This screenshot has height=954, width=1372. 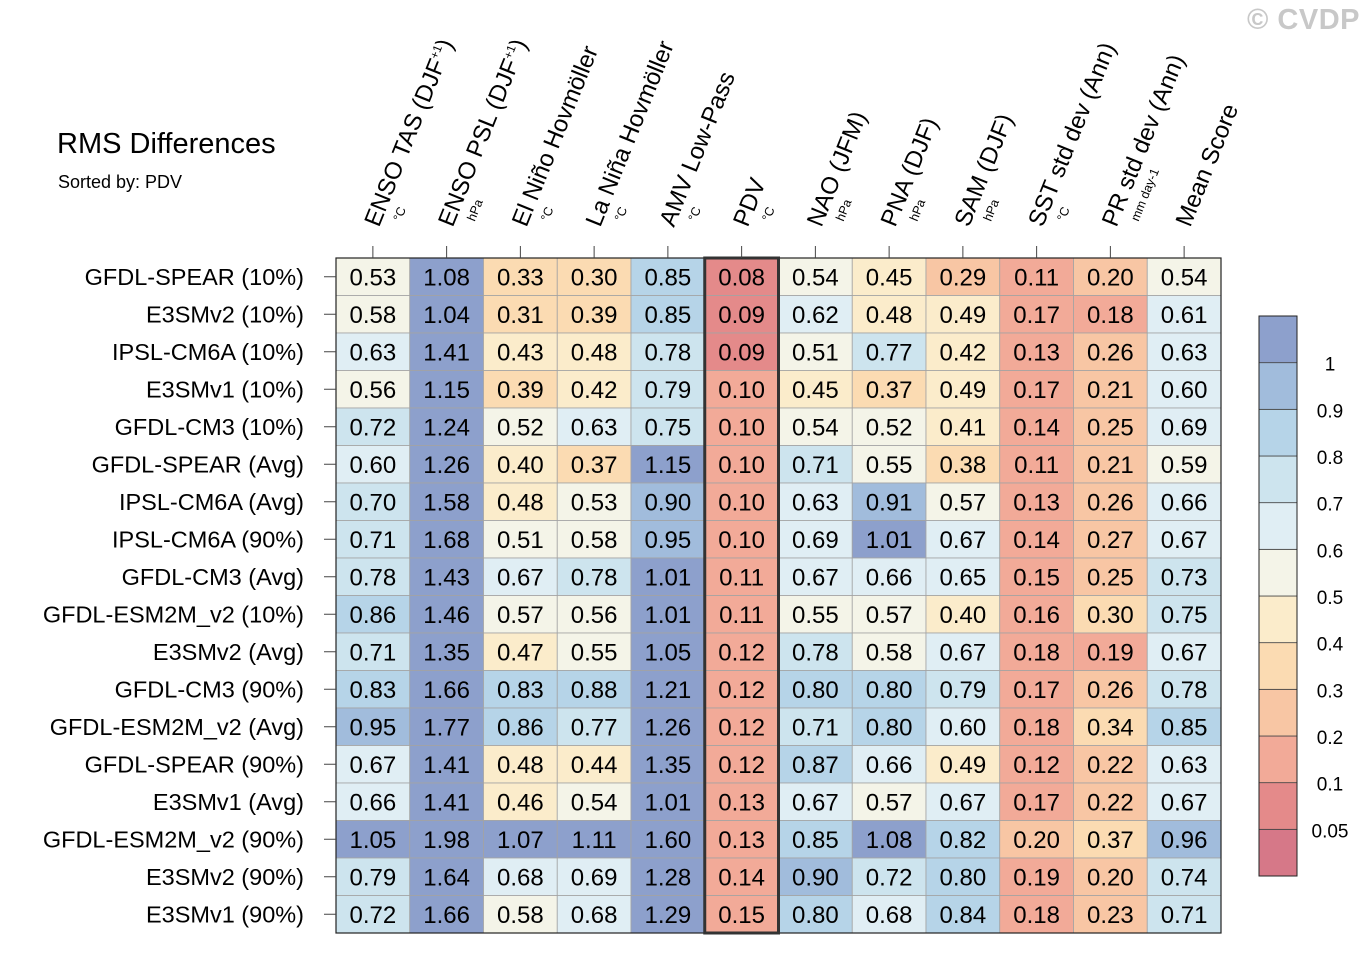 I want to click on cell-ipsl-cm6a-90-pr-std-dev-ann, so click(x=1110, y=539).